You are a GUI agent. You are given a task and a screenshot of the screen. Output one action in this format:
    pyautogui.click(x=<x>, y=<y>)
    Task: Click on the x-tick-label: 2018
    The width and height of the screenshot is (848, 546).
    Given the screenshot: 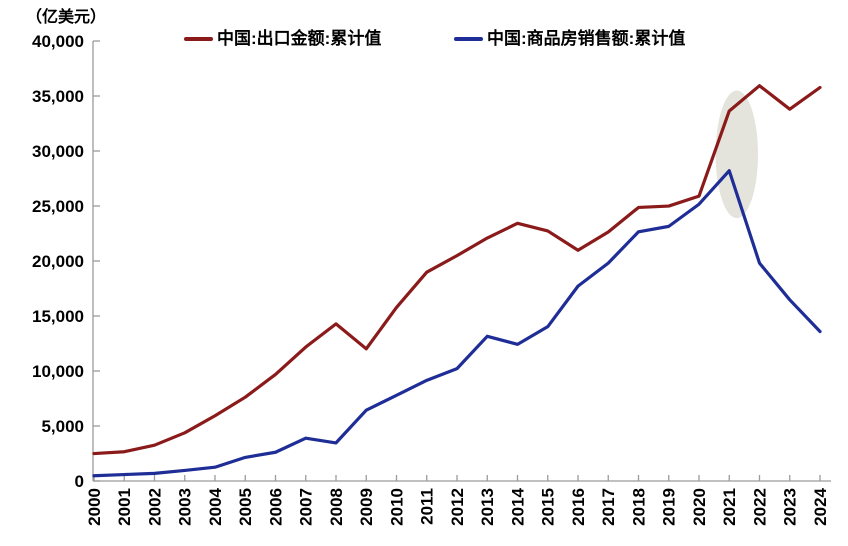 What is the action you would take?
    pyautogui.click(x=638, y=507)
    